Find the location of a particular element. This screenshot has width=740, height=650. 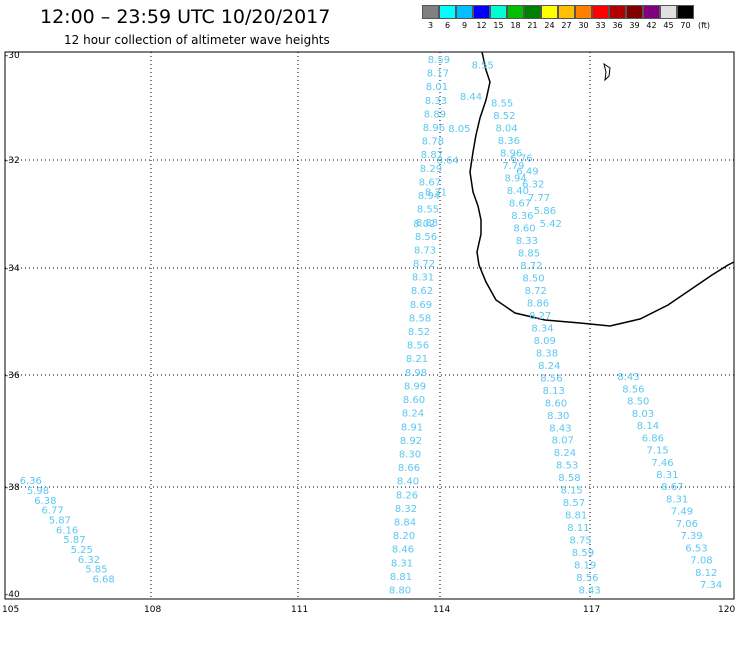

wave-height-label: 5.25 is located at coordinates (82, 550).